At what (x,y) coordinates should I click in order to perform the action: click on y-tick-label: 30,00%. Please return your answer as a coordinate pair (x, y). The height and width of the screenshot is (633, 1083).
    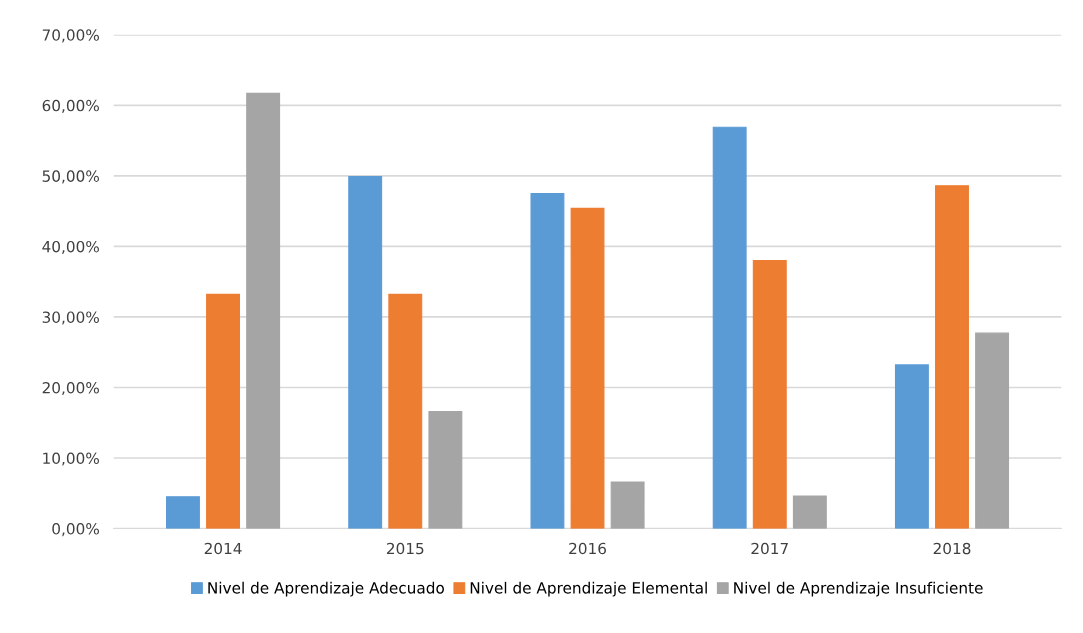
    Looking at the image, I should click on (70, 318).